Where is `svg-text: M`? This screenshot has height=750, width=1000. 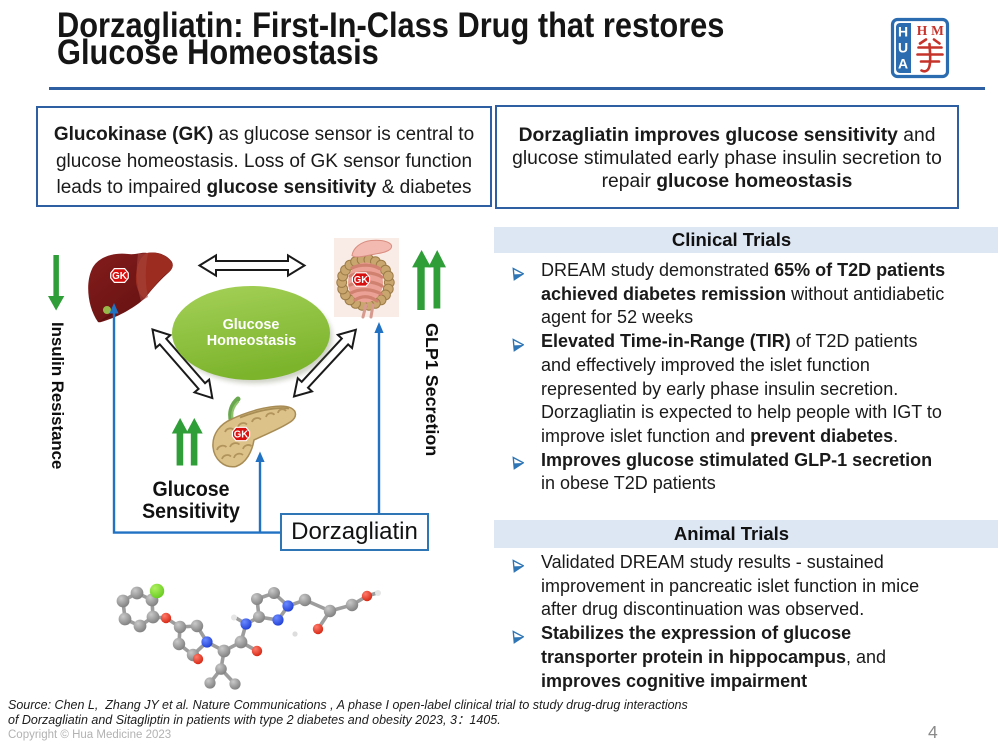
svg-text: M is located at coordinates (937, 30).